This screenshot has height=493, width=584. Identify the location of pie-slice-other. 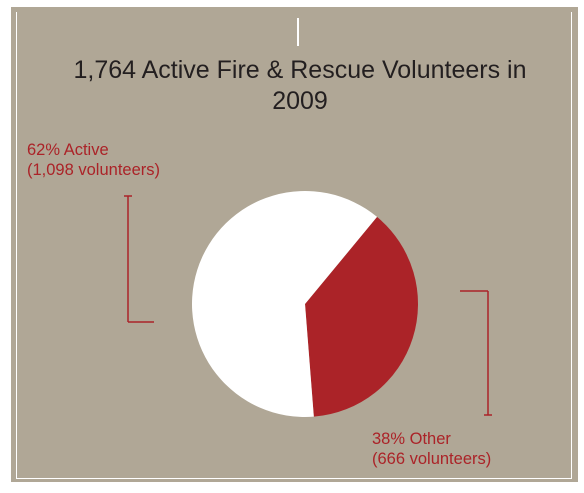
(361, 316).